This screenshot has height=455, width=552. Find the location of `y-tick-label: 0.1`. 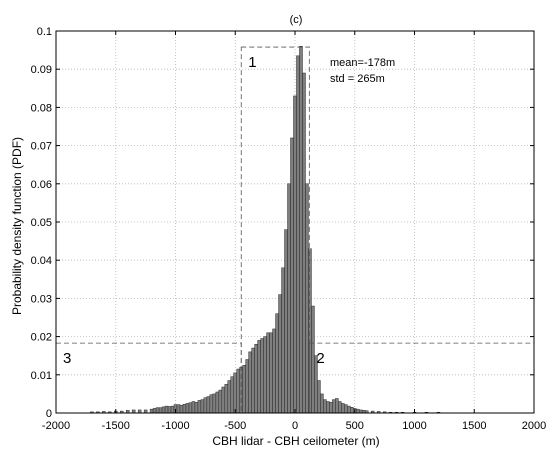

y-tick-label: 0.1 is located at coordinates (44, 32).